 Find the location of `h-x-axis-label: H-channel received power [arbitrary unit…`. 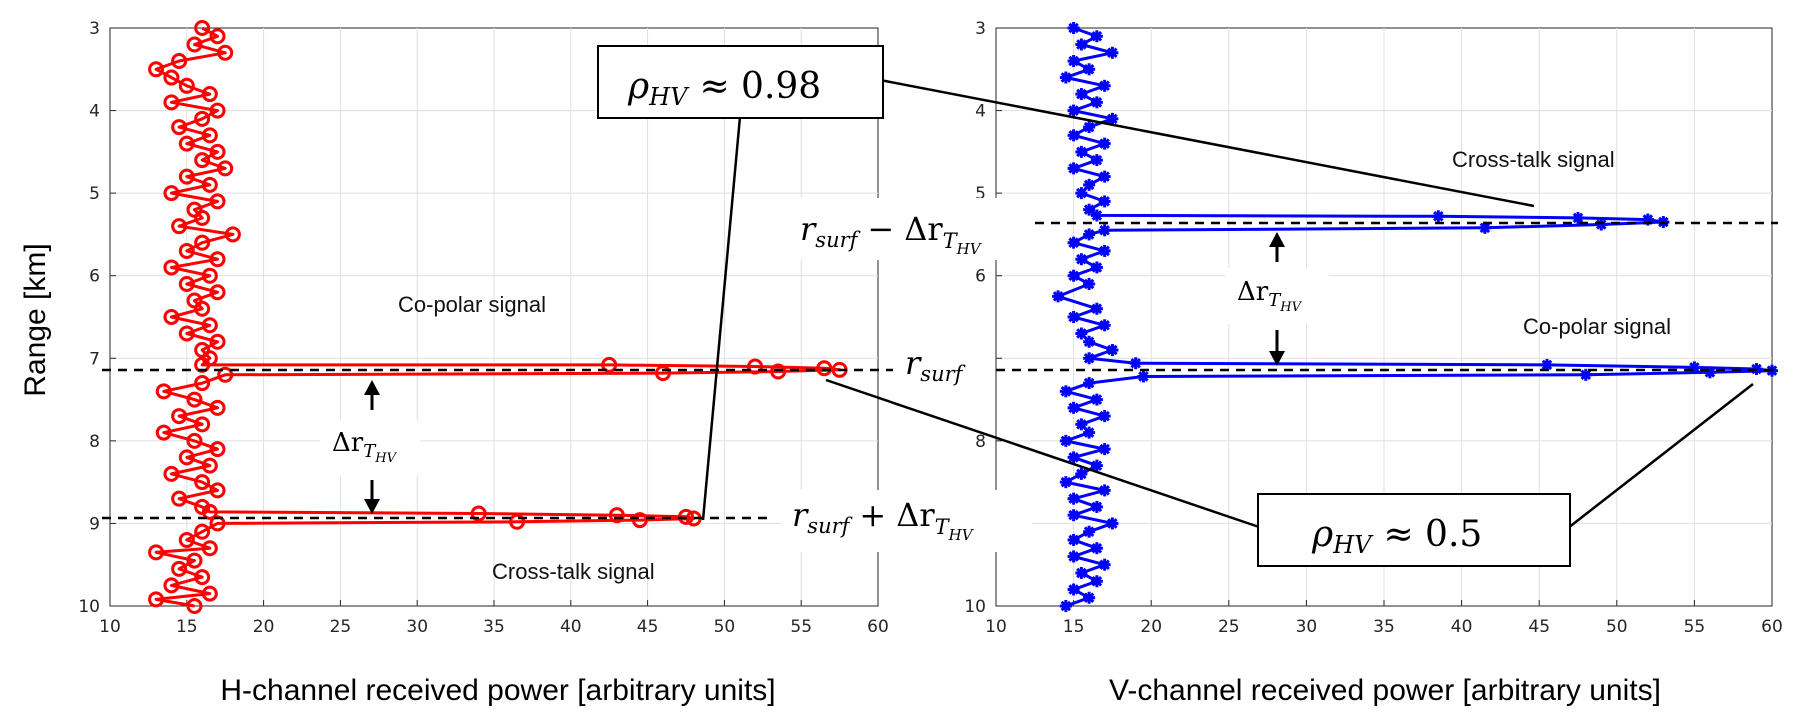

h-x-axis-label: H-channel received power [arbitrary unit… is located at coordinates (497, 690).